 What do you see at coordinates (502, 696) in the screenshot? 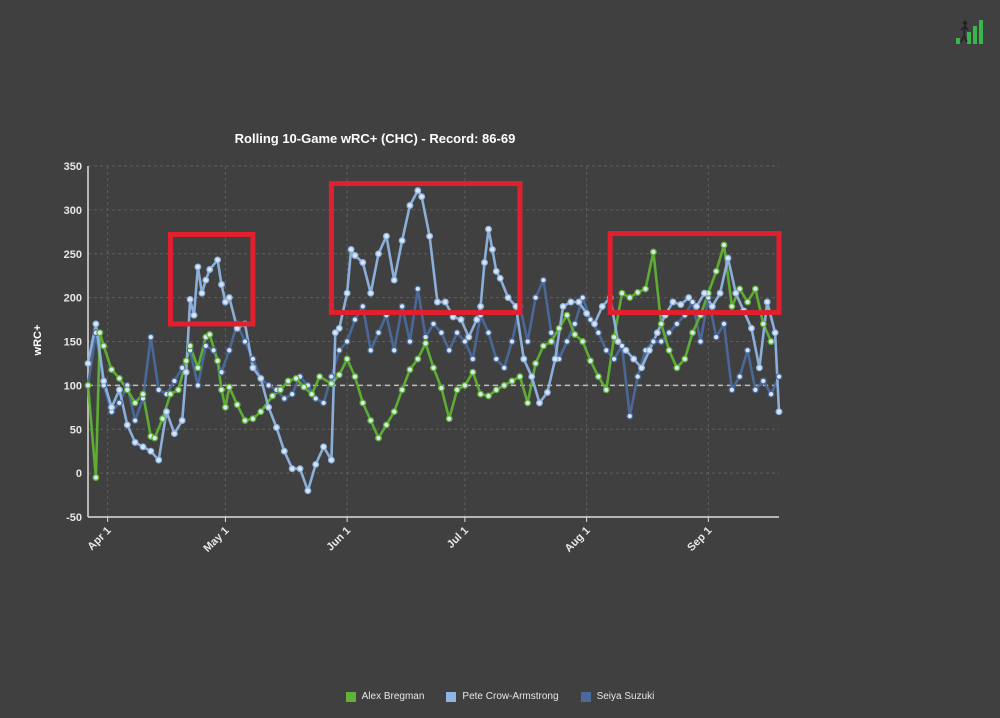
I see `legend-item: Pete Crow-Armstrong` at bounding box center [502, 696].